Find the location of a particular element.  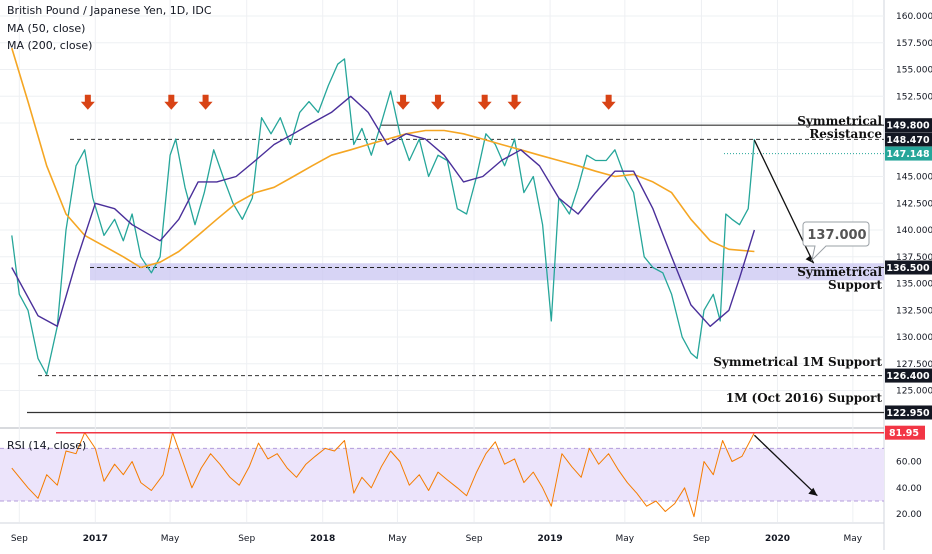

x-tick-label: 2017 is located at coordinates (95, 539).